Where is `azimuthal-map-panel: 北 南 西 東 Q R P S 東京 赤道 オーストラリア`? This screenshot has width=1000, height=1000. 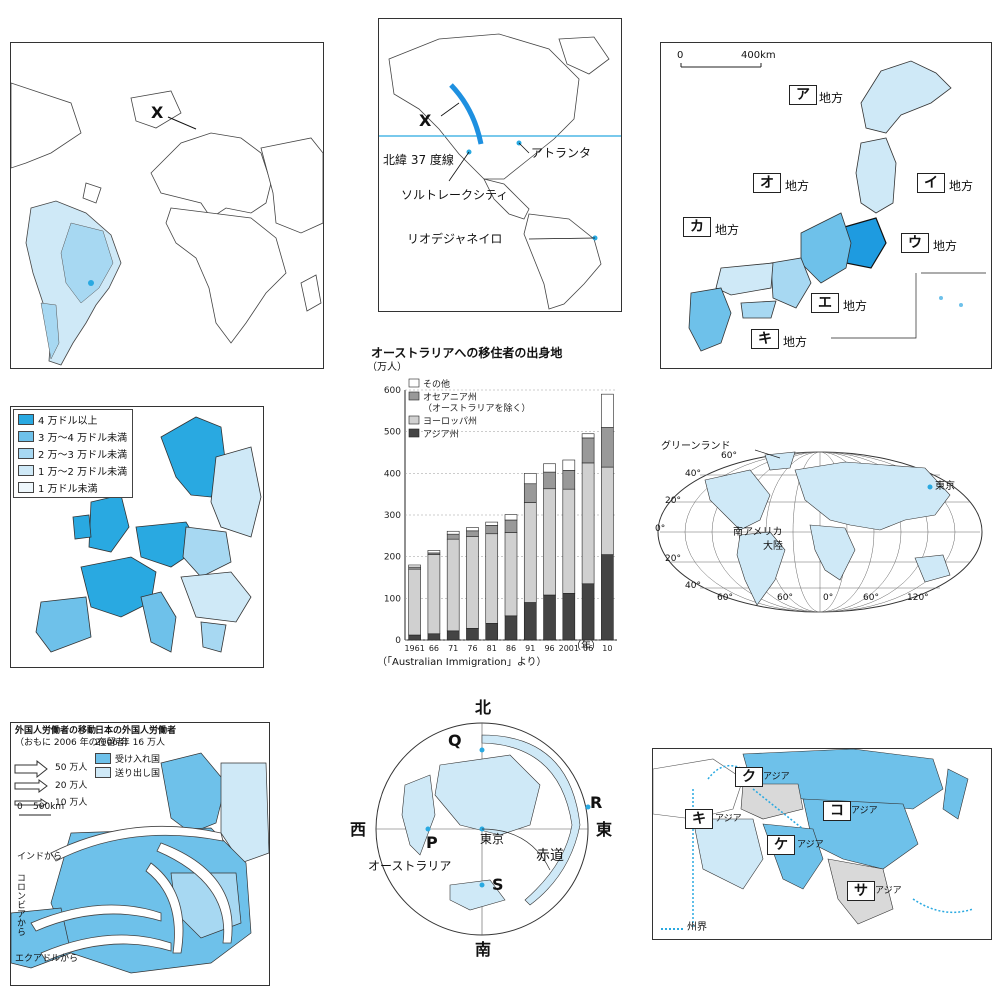 azimuthal-map-panel: 北 南 西 東 Q R P S 東京 赤道 オーストラリア is located at coordinates (482, 840).